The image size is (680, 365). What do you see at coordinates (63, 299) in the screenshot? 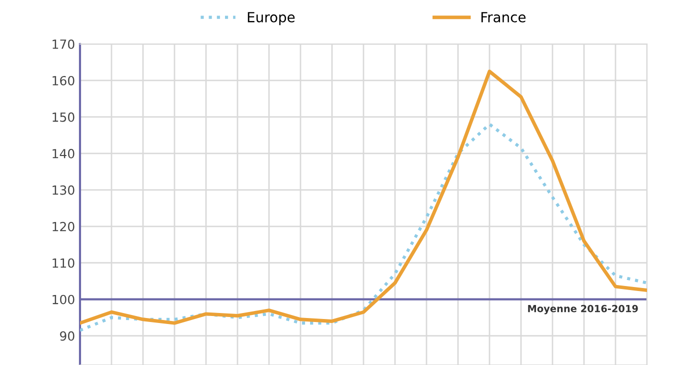
I see `y-tick-label: 100` at bounding box center [63, 299].